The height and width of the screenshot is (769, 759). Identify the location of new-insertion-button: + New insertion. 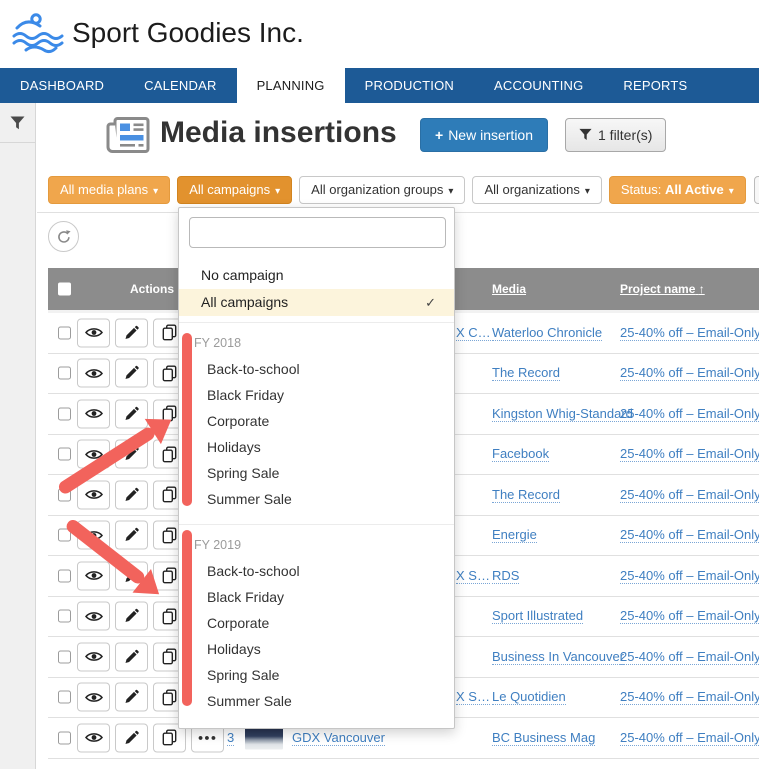
(484, 135).